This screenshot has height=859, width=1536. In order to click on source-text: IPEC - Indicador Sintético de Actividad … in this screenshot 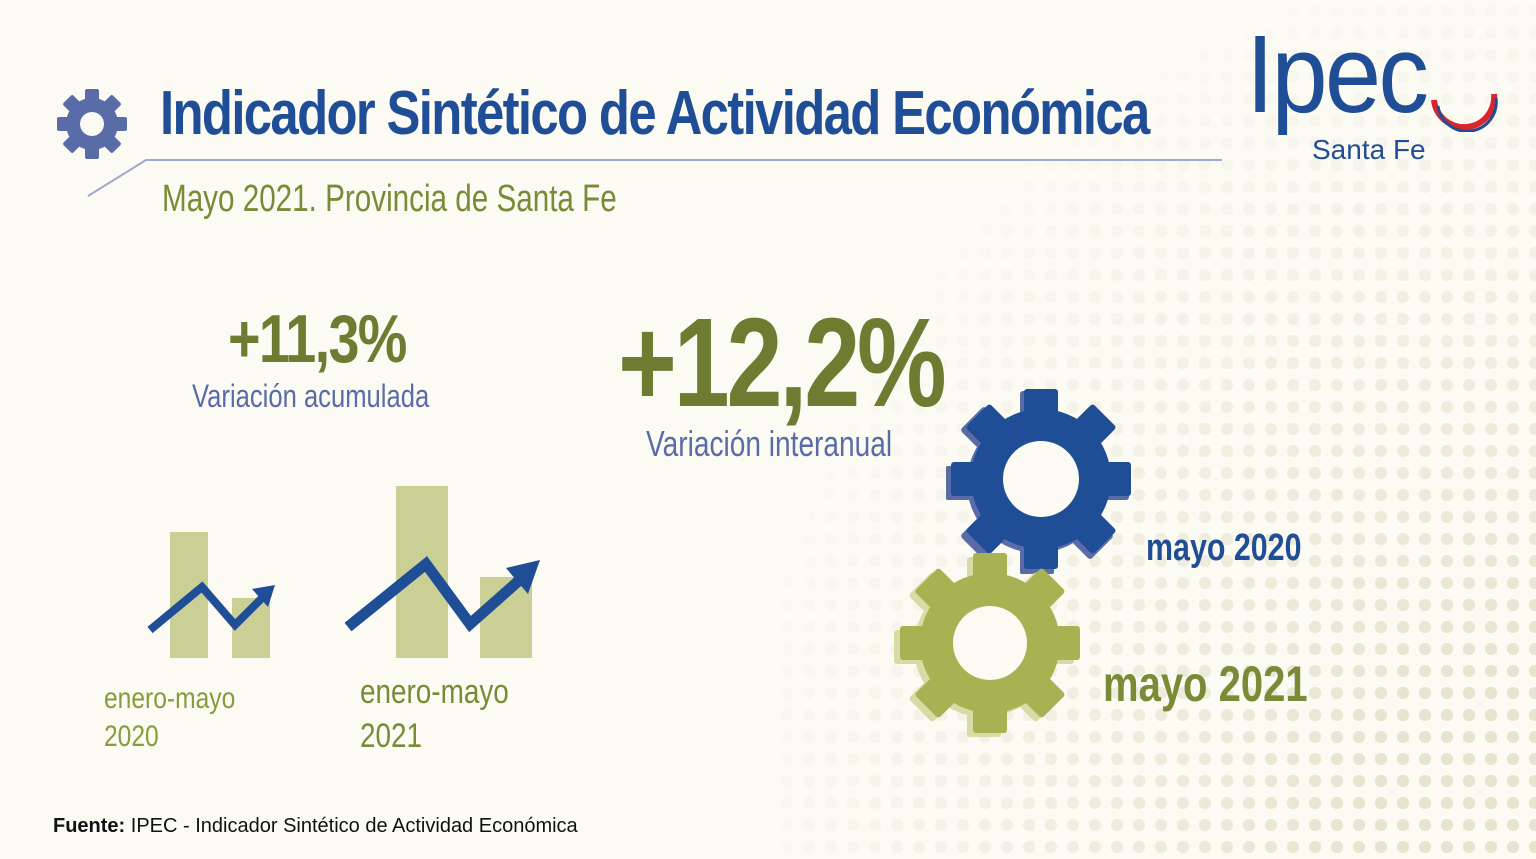, I will do `click(354, 826)`.